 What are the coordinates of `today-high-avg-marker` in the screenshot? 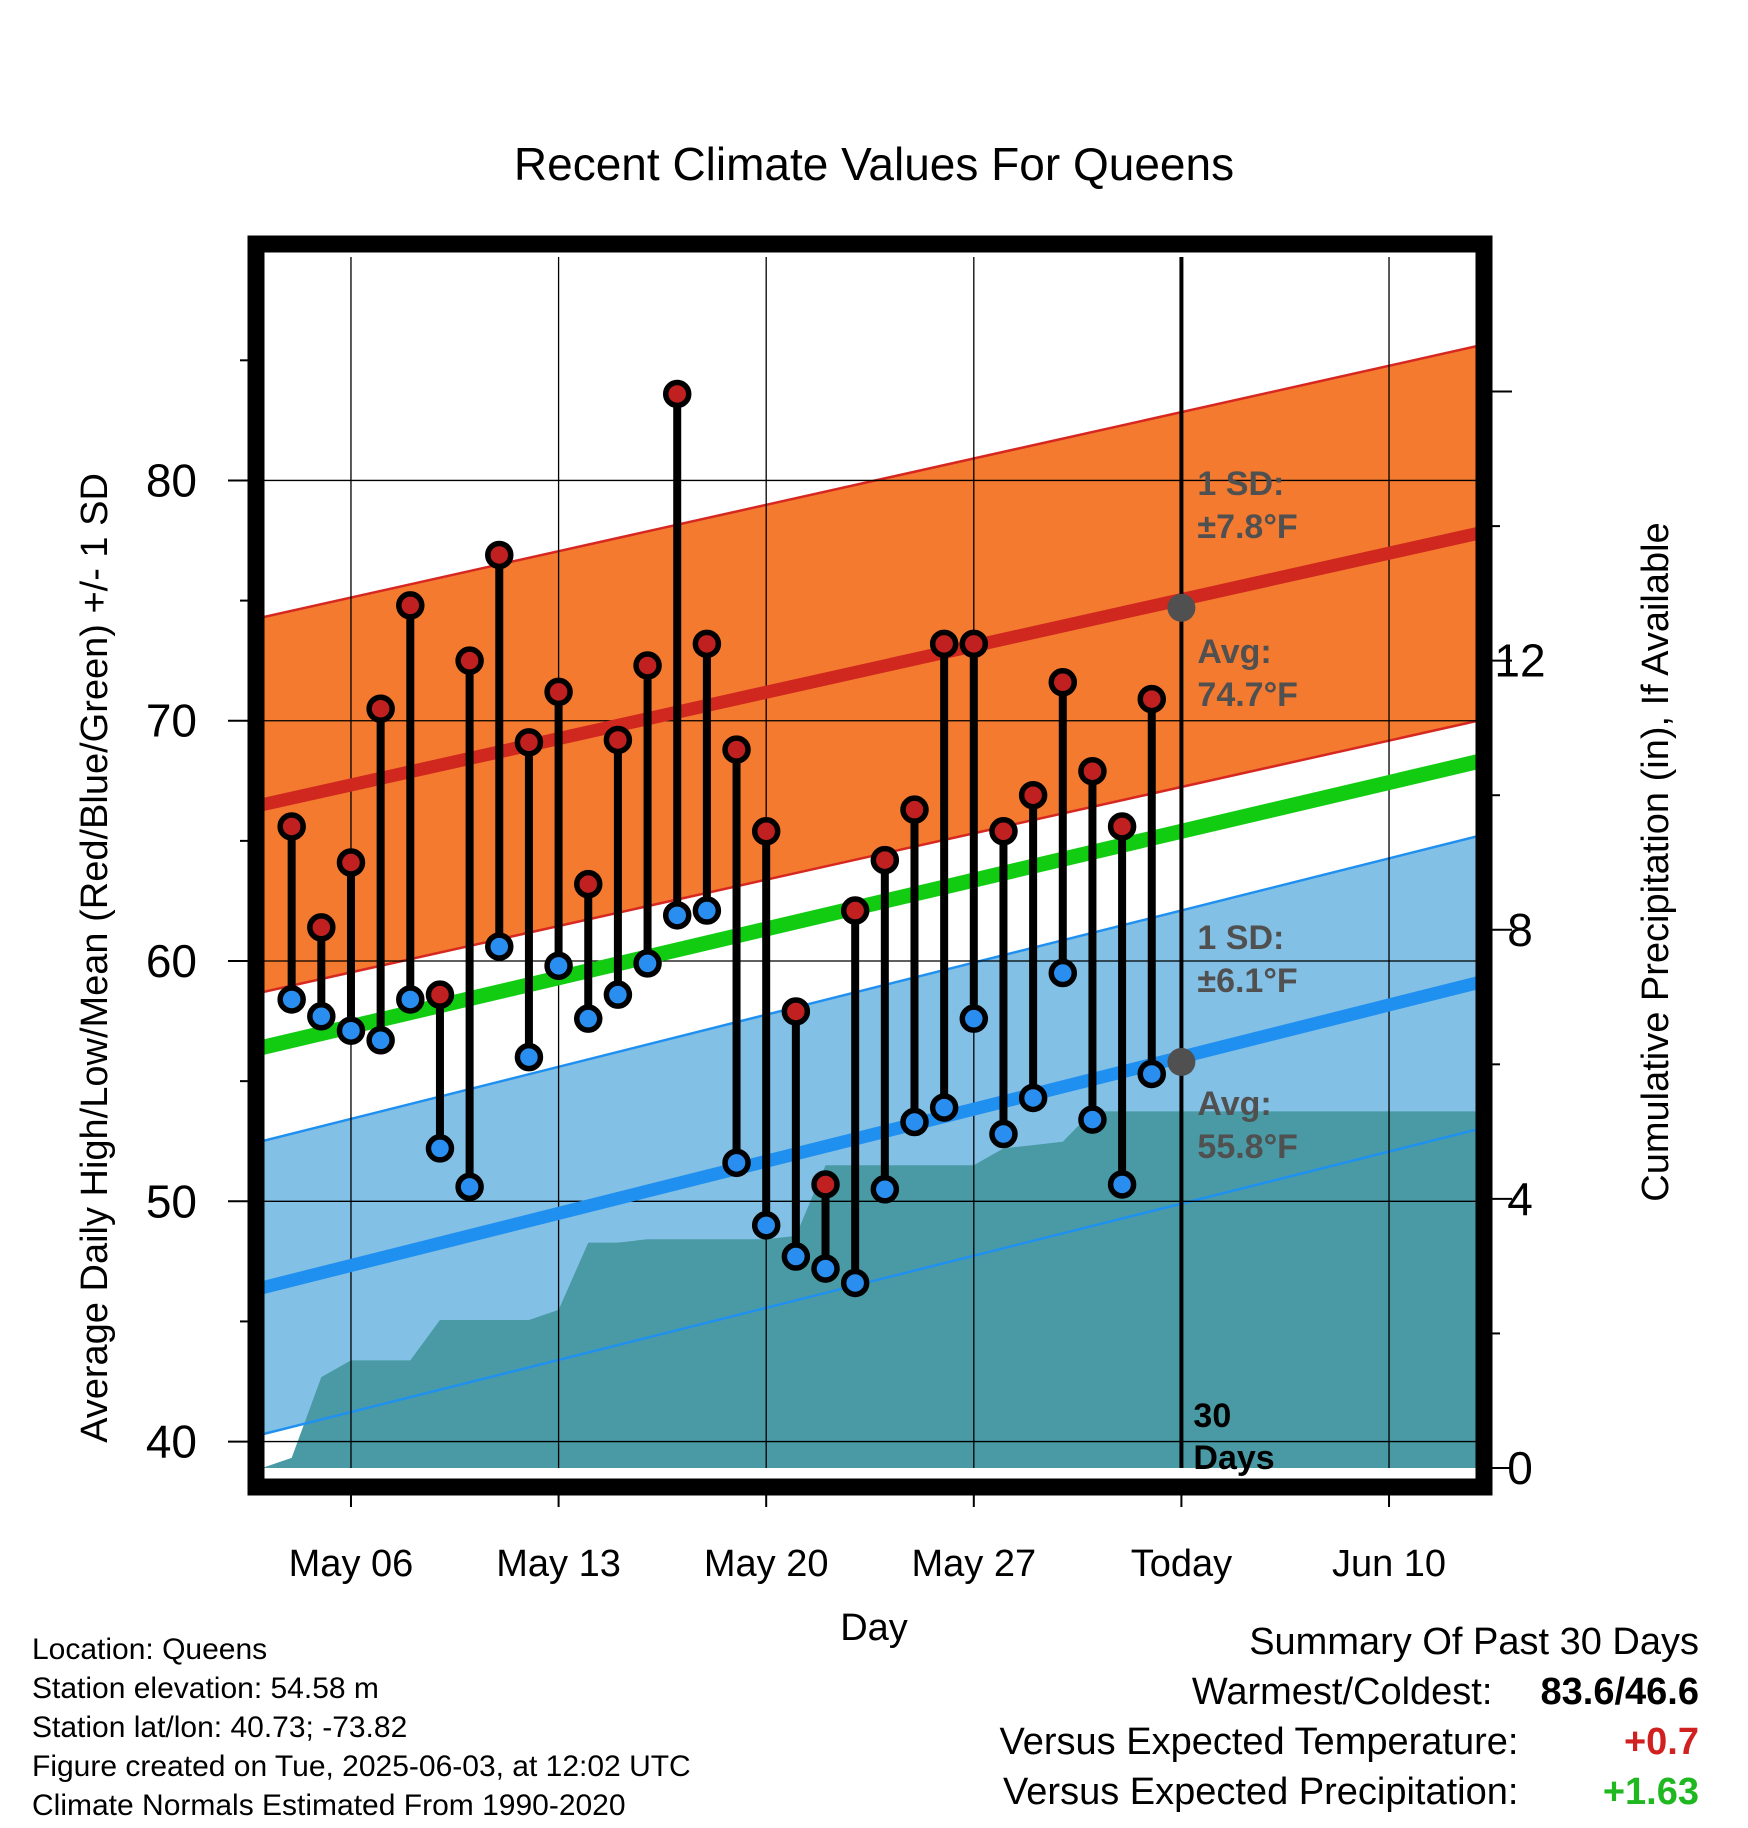 It's located at (1181, 607).